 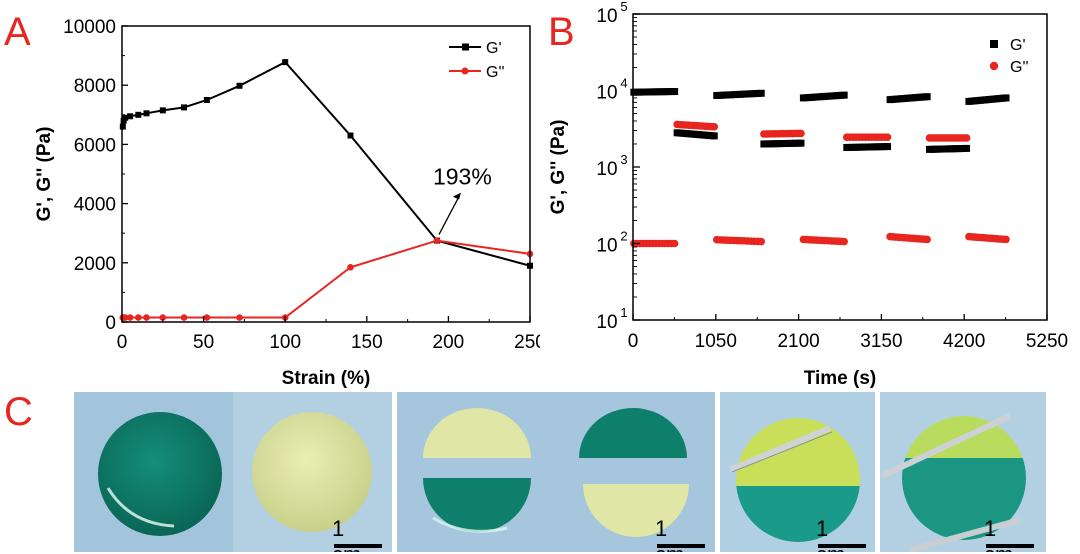 What do you see at coordinates (1018, 45) in the screenshot?
I see `legend-label-b: G'` at bounding box center [1018, 45].